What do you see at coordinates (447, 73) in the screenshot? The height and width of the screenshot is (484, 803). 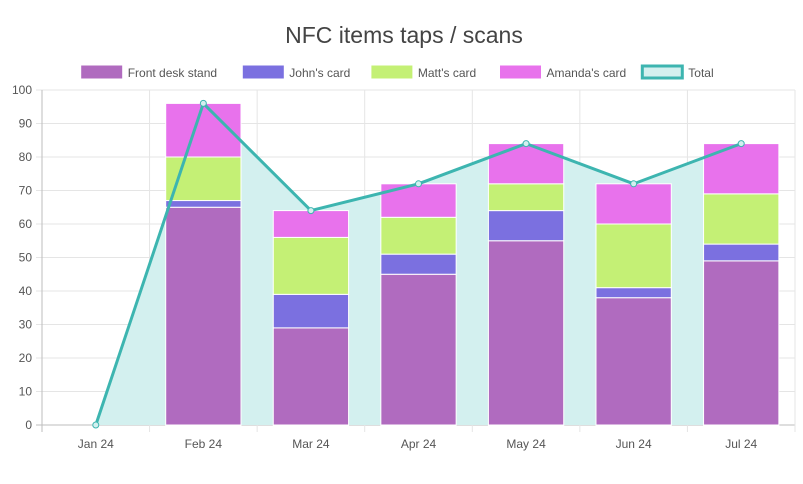 I see `legend-label: Matt's card` at bounding box center [447, 73].